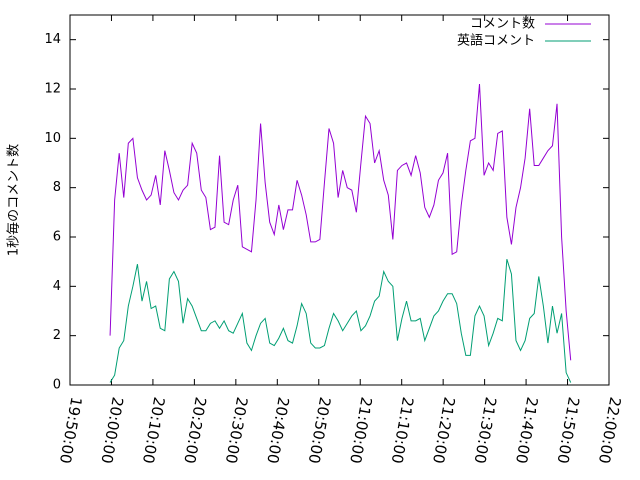  I want to click on y-tick-label: 0, so click(57, 385).